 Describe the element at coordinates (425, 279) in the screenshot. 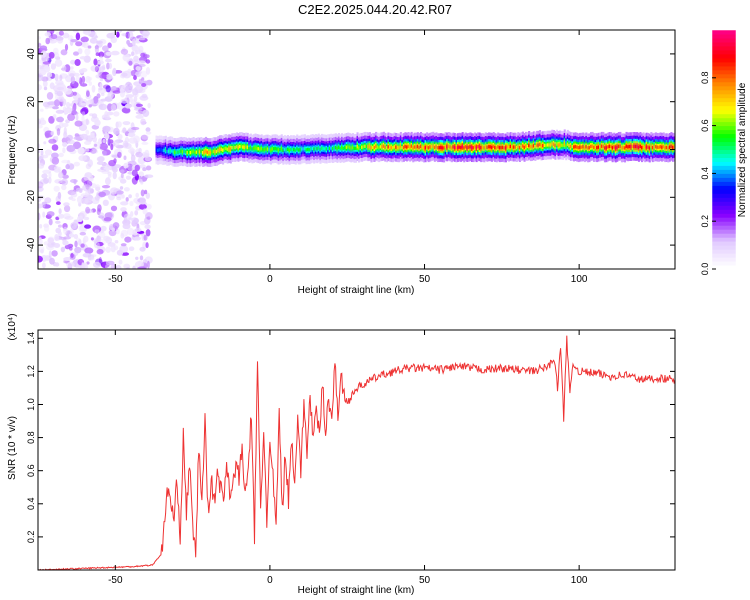

I see `spectrogram-x-tick-label: 50` at that location.